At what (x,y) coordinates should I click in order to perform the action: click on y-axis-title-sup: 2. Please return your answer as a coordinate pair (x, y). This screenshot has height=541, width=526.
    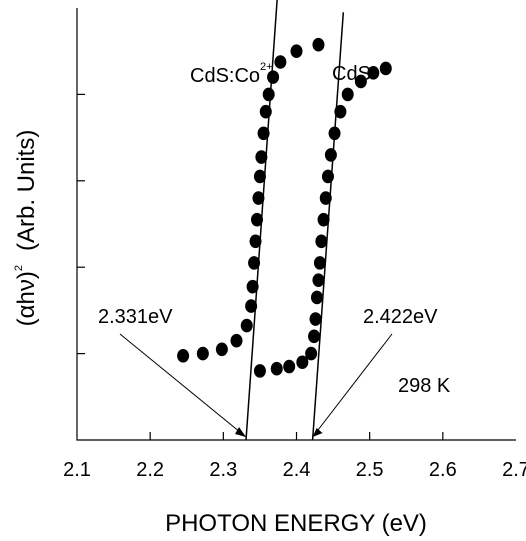
    Looking at the image, I should click on (19, 268).